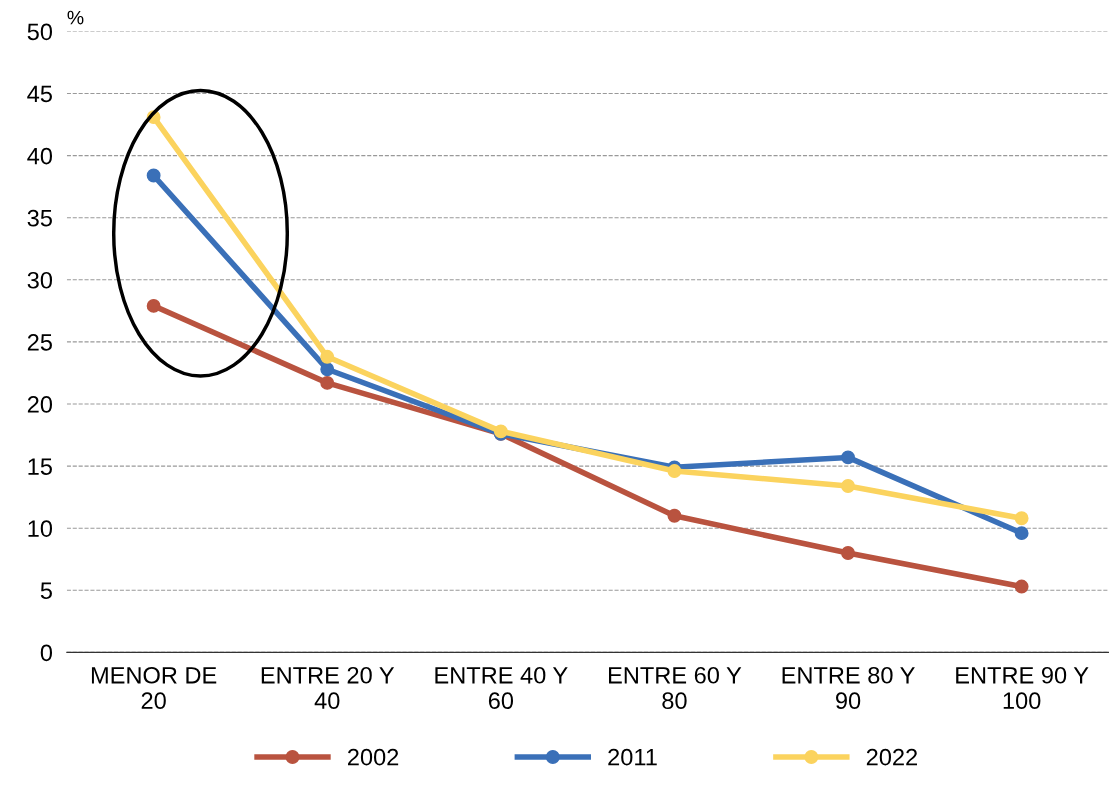 This screenshot has width=1114, height=786. I want to click on x-tick-label: ENTRE 40 Y 60, so click(501, 688).